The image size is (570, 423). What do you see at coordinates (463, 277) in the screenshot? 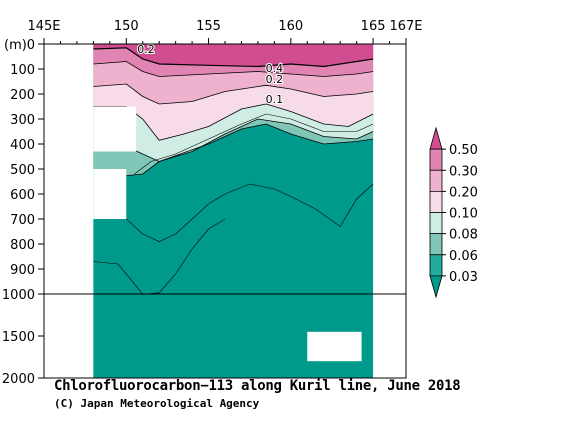
I see `colorbar-label: 0.03` at bounding box center [463, 277].